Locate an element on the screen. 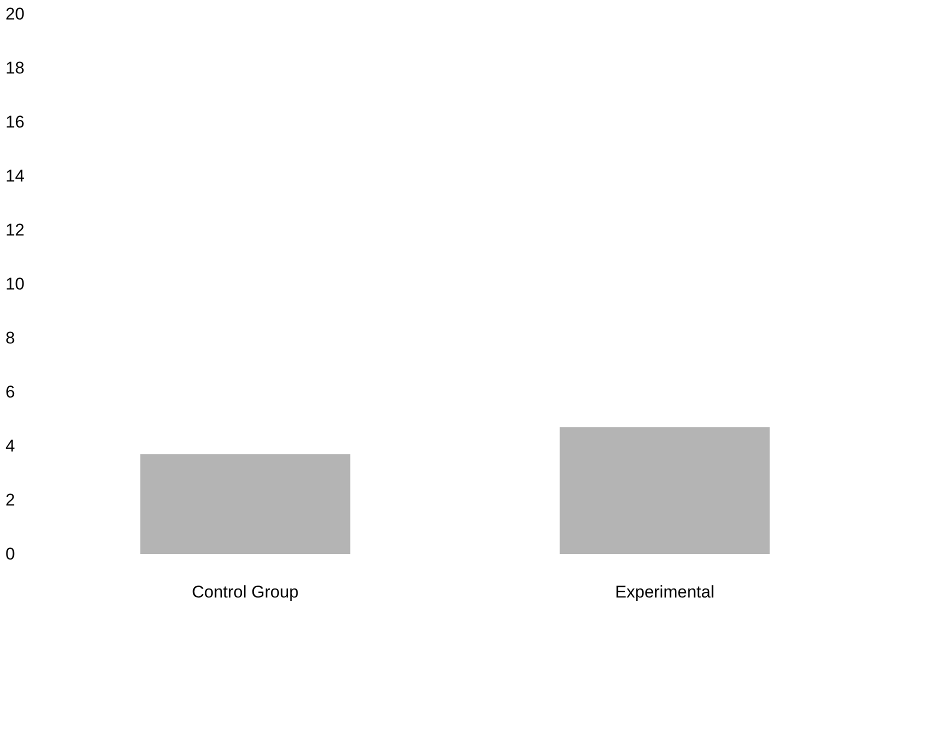  y-tick-label: 0 is located at coordinates (10, 554).